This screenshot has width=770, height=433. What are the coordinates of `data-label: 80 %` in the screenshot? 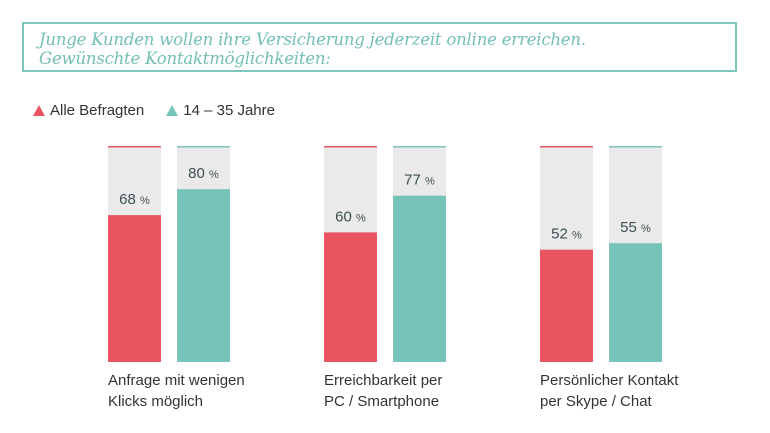 It's located at (203, 173).